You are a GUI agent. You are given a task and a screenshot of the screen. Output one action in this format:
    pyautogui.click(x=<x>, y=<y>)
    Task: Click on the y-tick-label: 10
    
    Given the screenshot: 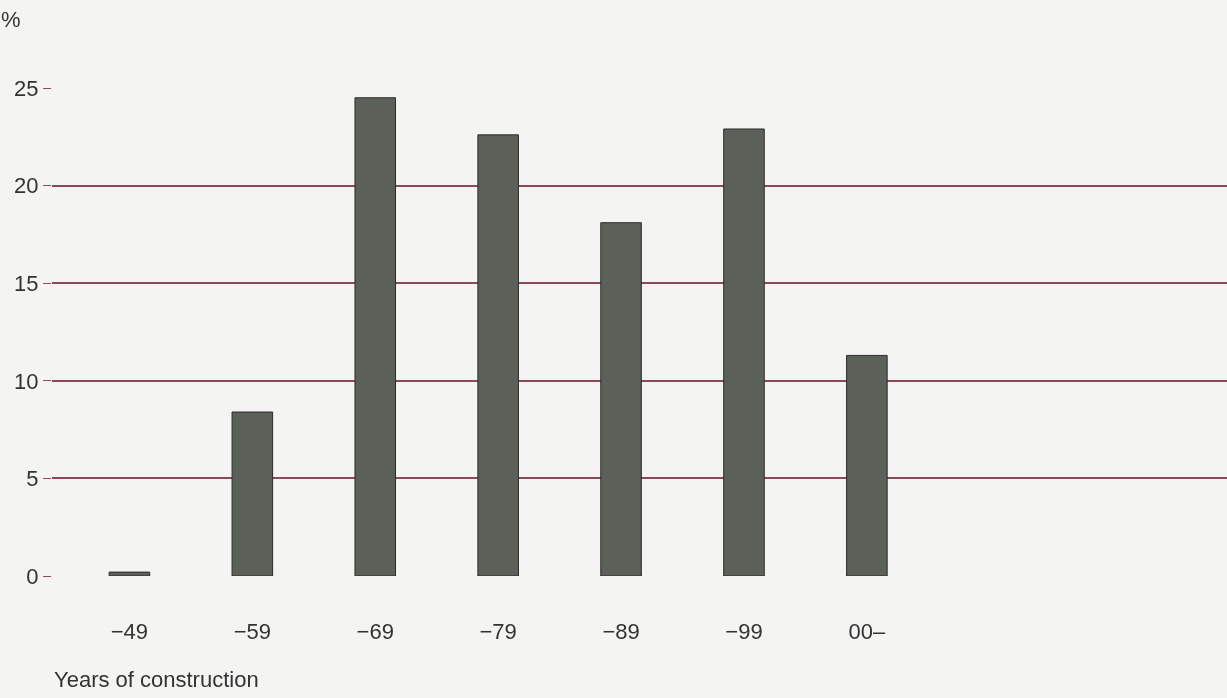 What is the action you would take?
    pyautogui.click(x=26, y=381)
    